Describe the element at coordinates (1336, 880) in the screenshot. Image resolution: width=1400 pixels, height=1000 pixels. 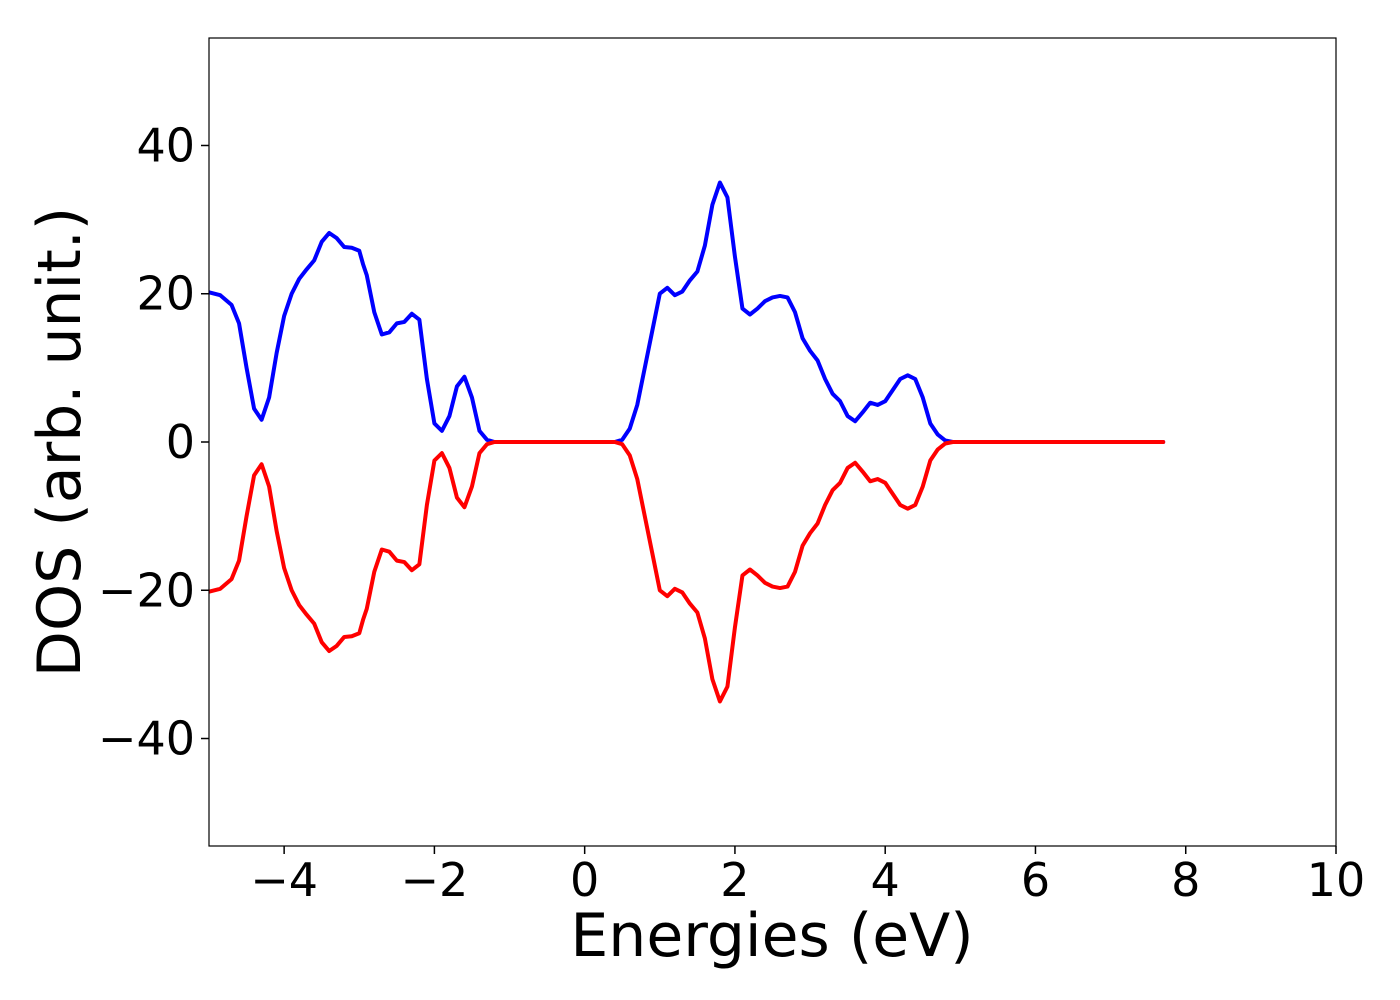
I see `x-tick-label: 10` at that location.